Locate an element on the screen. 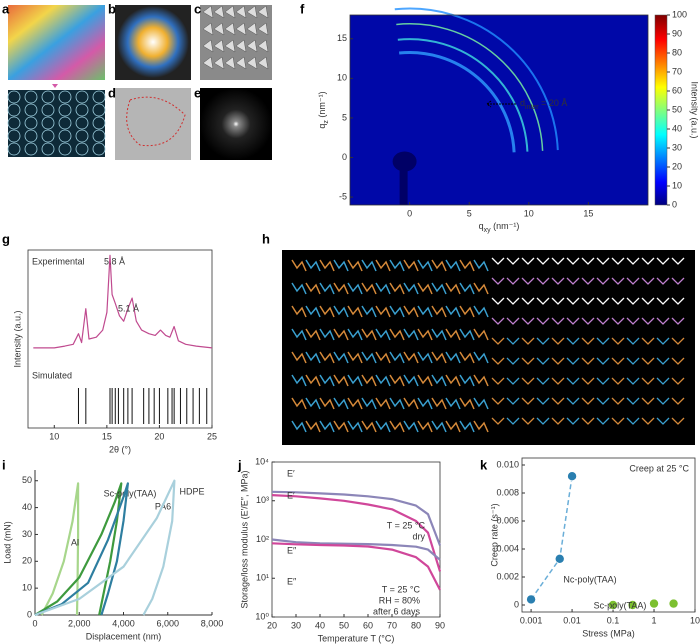 Image resolution: width=700 pixels, height=644 pixels. sticks-label: Simulated is located at coordinates (52, 375).